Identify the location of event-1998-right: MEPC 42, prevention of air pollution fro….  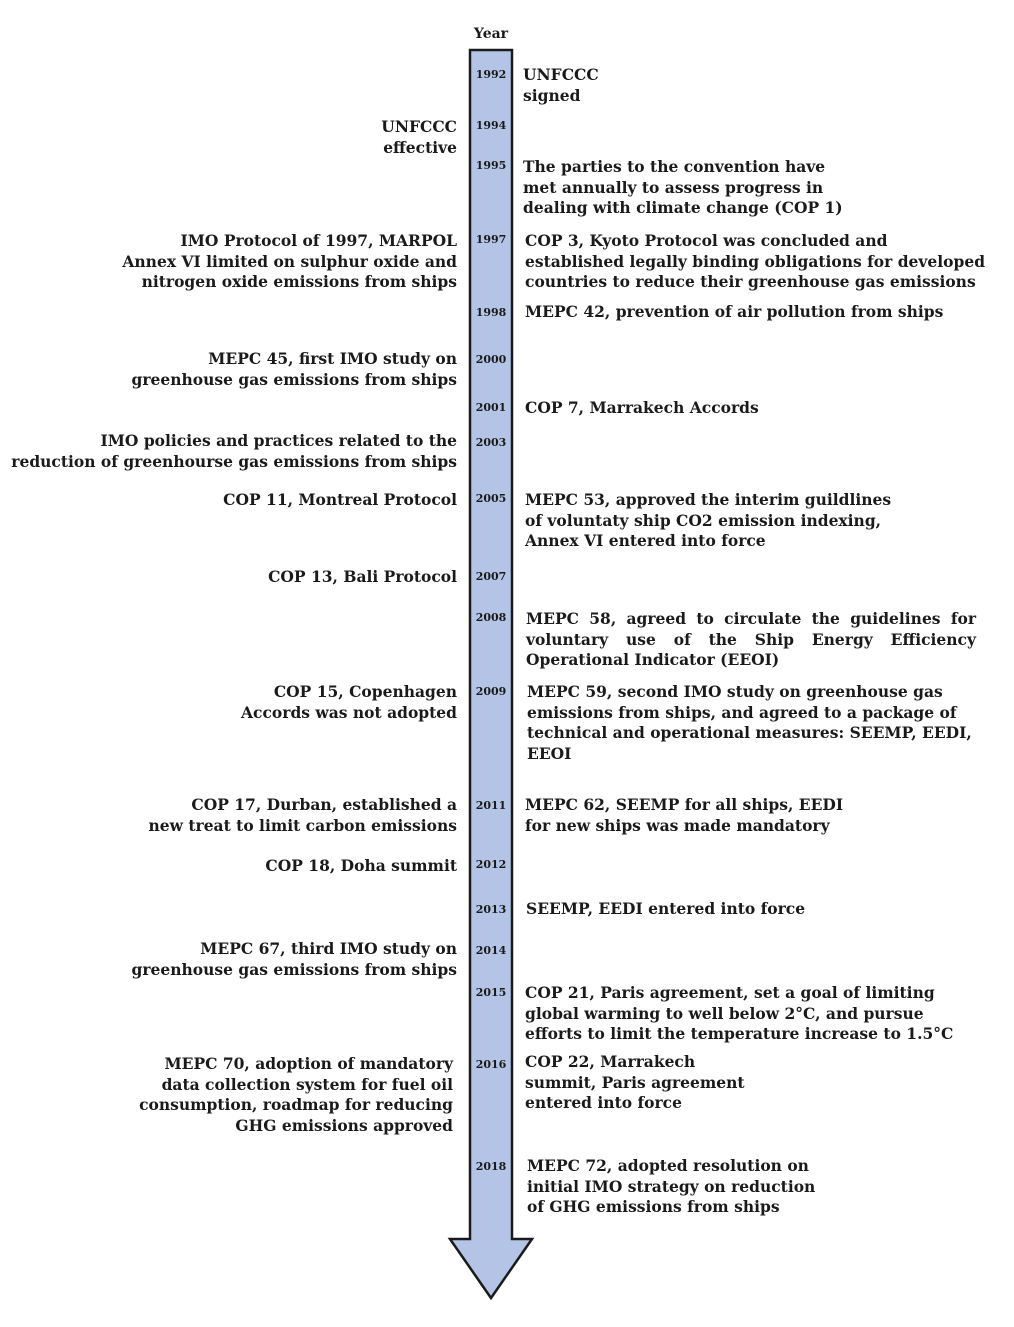
(734, 311).